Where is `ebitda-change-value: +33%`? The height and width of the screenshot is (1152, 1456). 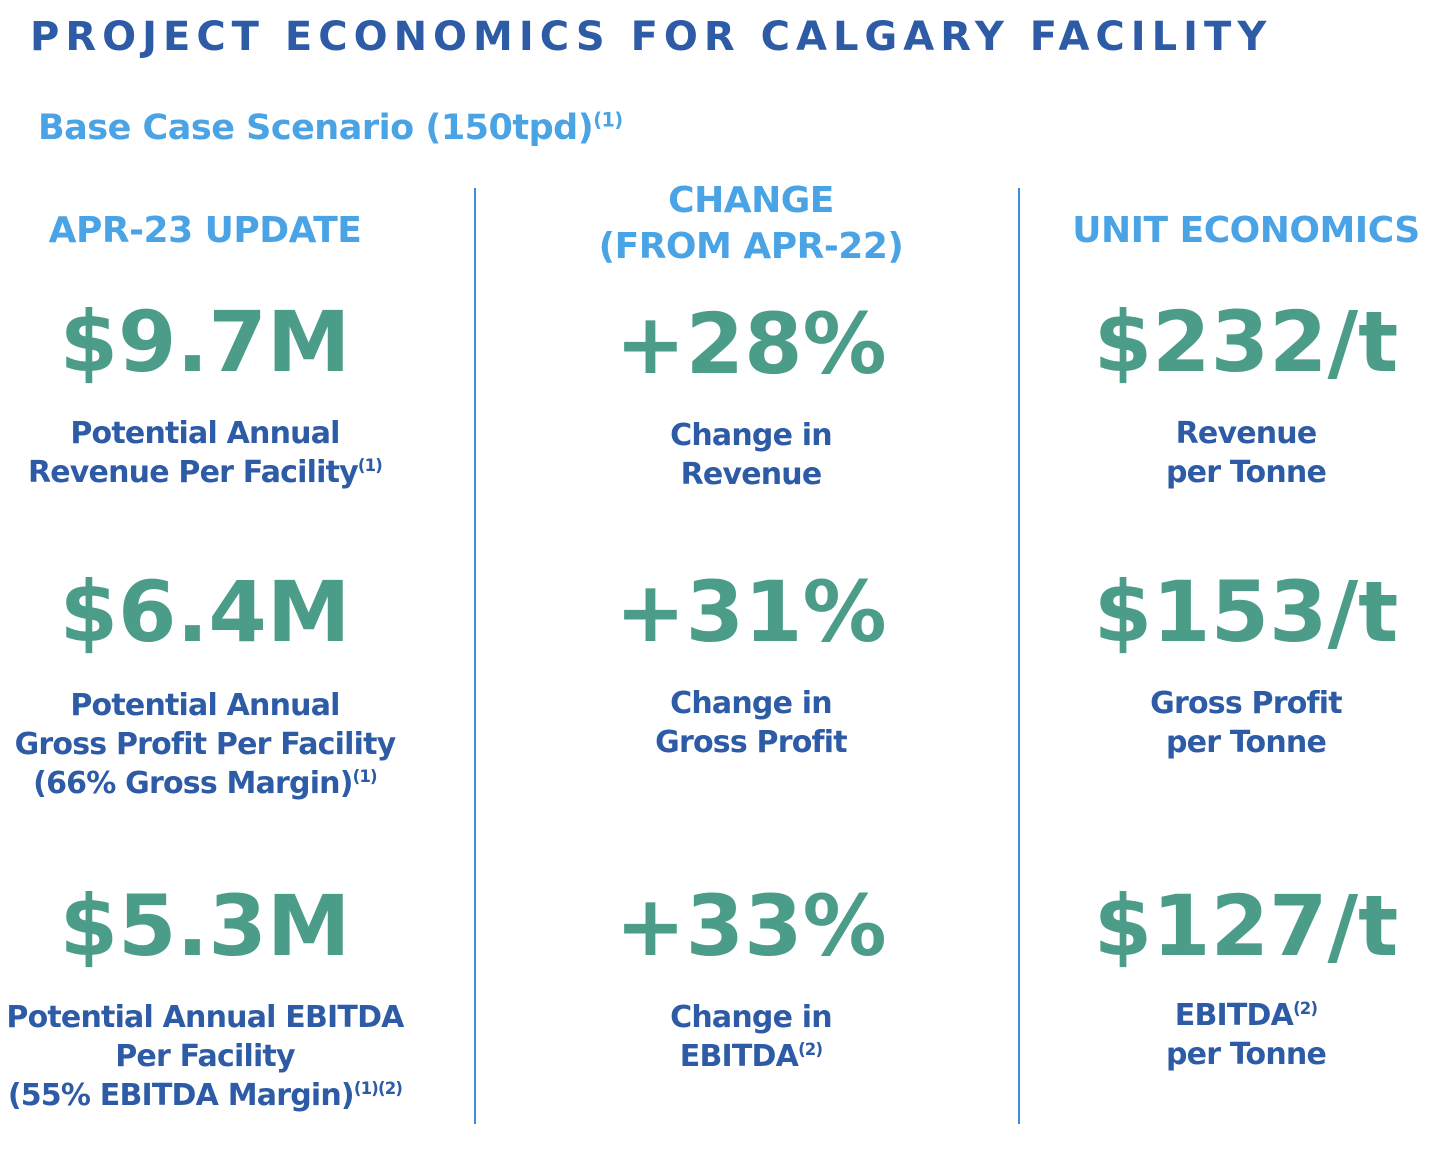 ebitda-change-value: +33% is located at coordinates (751, 926).